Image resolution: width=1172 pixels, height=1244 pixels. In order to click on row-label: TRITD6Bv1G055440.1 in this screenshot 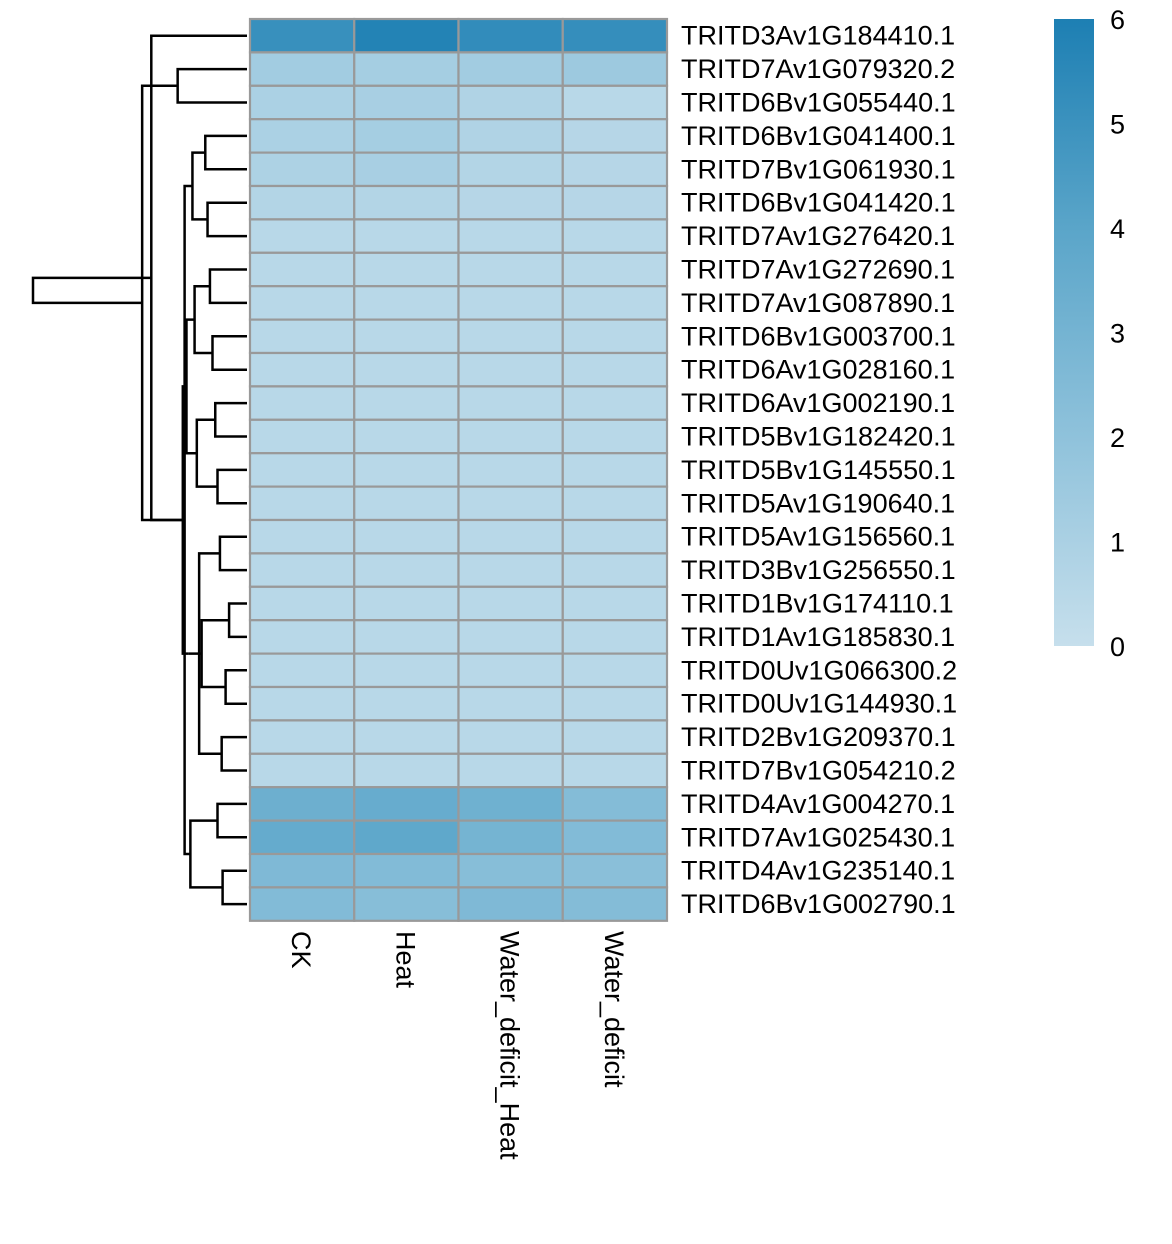, I will do `click(818, 103)`.